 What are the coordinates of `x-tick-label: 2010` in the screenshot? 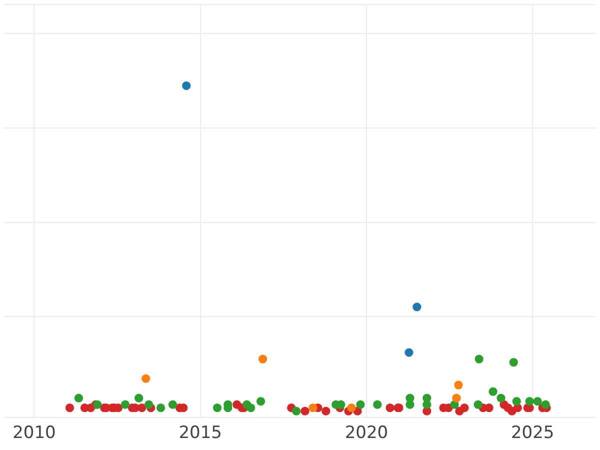 It's located at (34, 433).